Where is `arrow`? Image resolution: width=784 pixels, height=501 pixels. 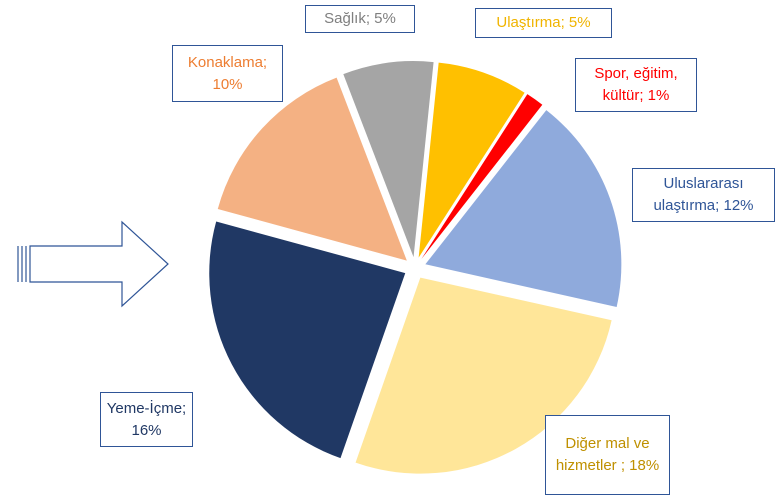
arrow is located at coordinates (93, 264).